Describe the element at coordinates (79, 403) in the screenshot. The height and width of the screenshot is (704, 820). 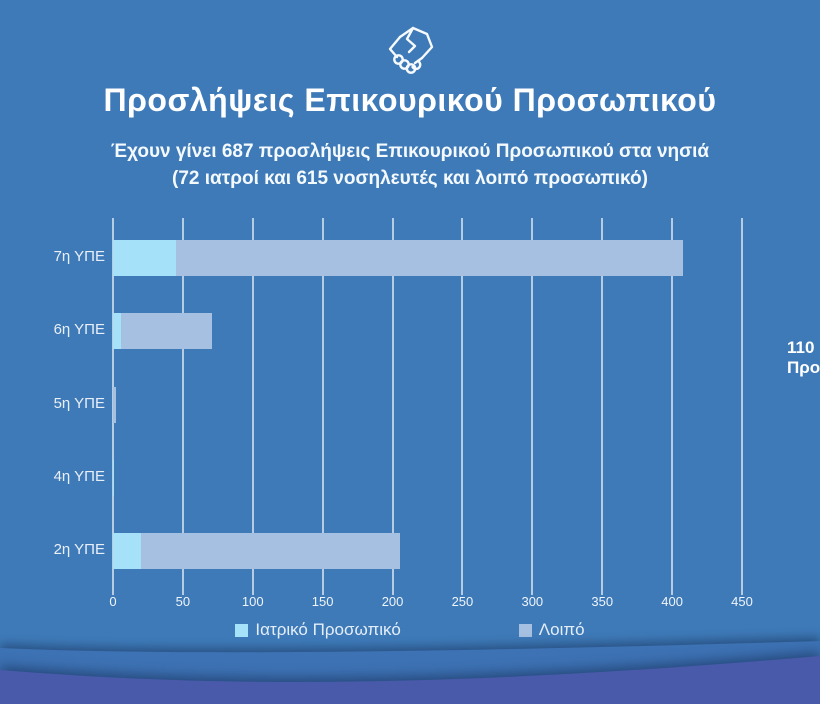
I see `category-label: 5η ΥΠΕ` at that location.